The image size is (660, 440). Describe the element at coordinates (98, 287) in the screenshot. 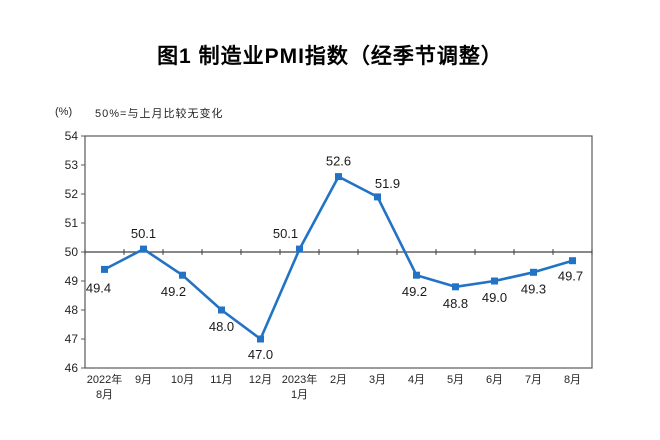

I see `data-point-label: 49.4` at that location.